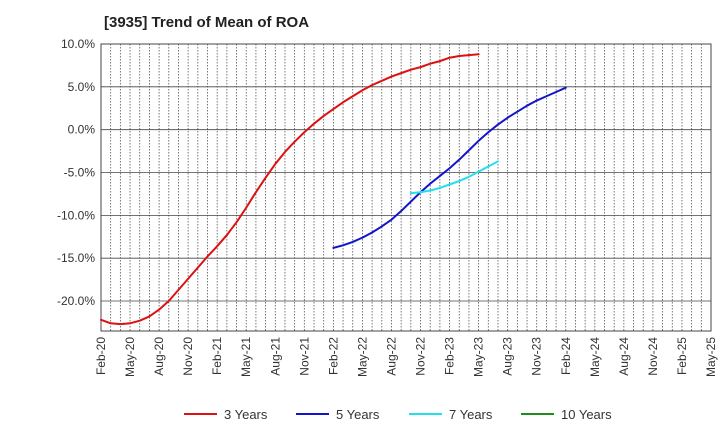 The height and width of the screenshot is (440, 720). I want to click on x-tick-label: Nov-20, so click(188, 356).